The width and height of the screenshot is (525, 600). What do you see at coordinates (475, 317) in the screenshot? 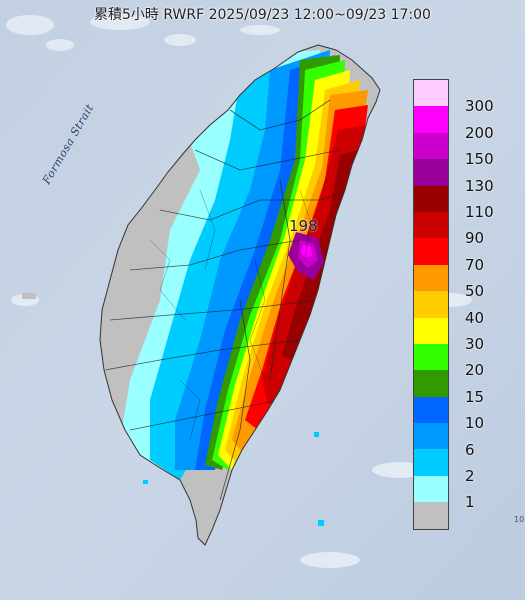
I see `legend-label: 40` at bounding box center [475, 317].